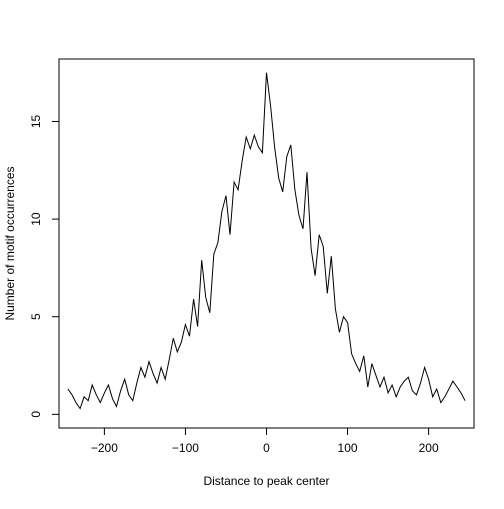 Image resolution: width=504 pixels, height=509 pixels. What do you see at coordinates (266, 448) in the screenshot?
I see `x-tick-label: 0` at bounding box center [266, 448].